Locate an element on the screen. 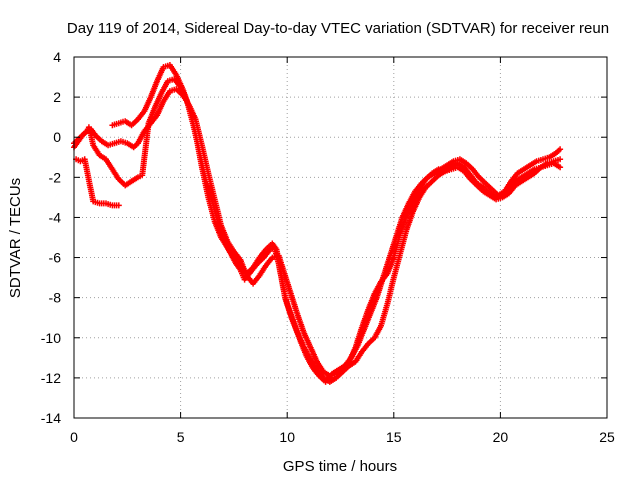 Image resolution: width=640 pixels, height=480 pixels. x-tick-label: 5 is located at coordinates (181, 437).